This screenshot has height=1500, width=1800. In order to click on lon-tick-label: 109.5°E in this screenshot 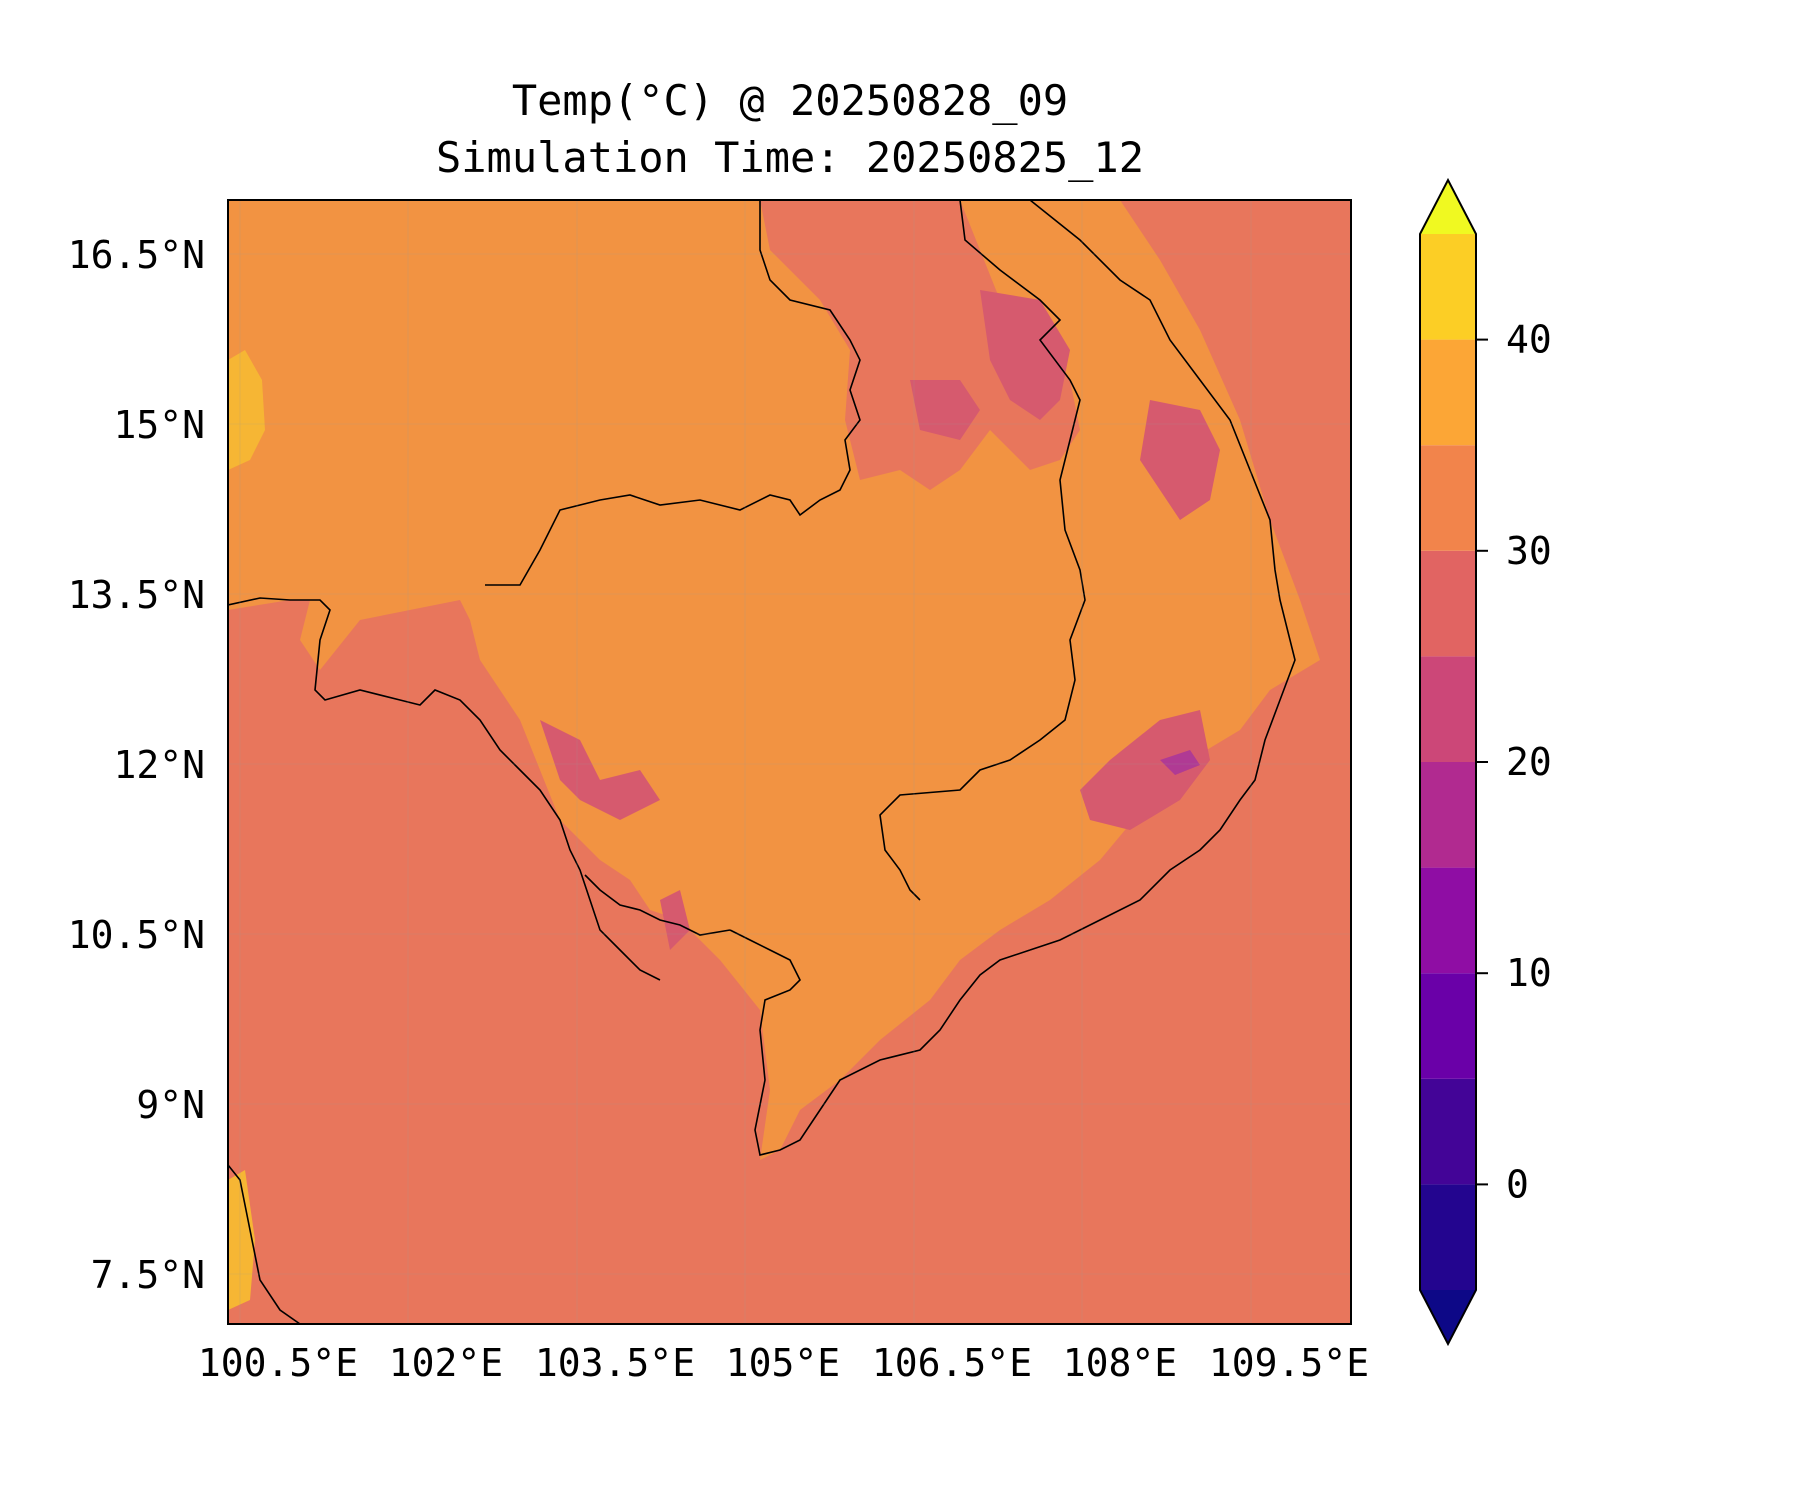, I will do `click(1289, 1363)`.